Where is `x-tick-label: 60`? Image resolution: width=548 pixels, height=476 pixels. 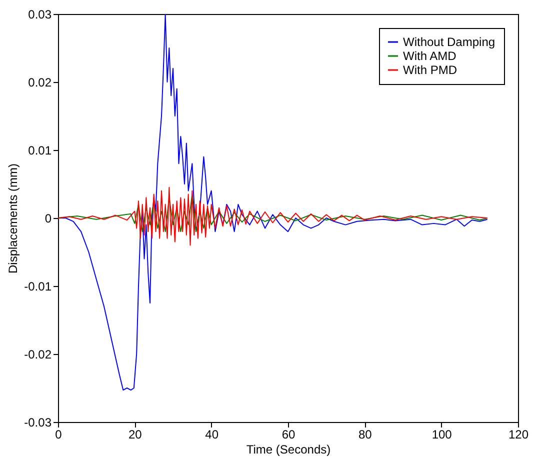 x-tick-label: 60 is located at coordinates (289, 435).